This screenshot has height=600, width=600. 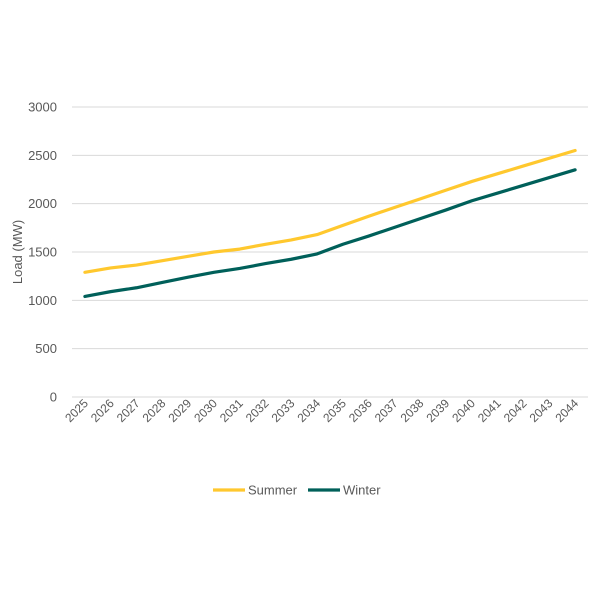 I want to click on y-tick-label: 1000, so click(x=42, y=300).